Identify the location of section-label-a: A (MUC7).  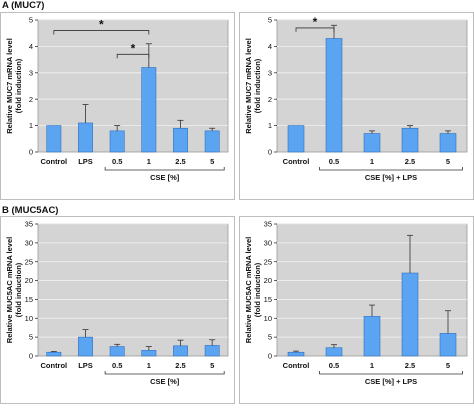
(23, 5).